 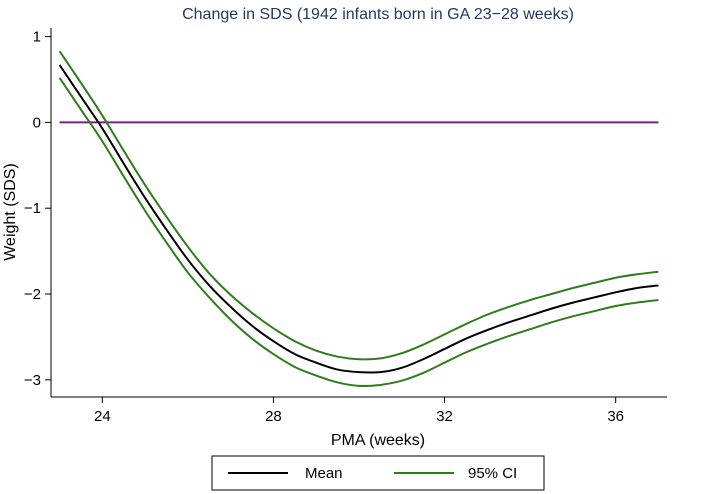 I want to click on y-tick-label: 0, so click(x=37, y=122).